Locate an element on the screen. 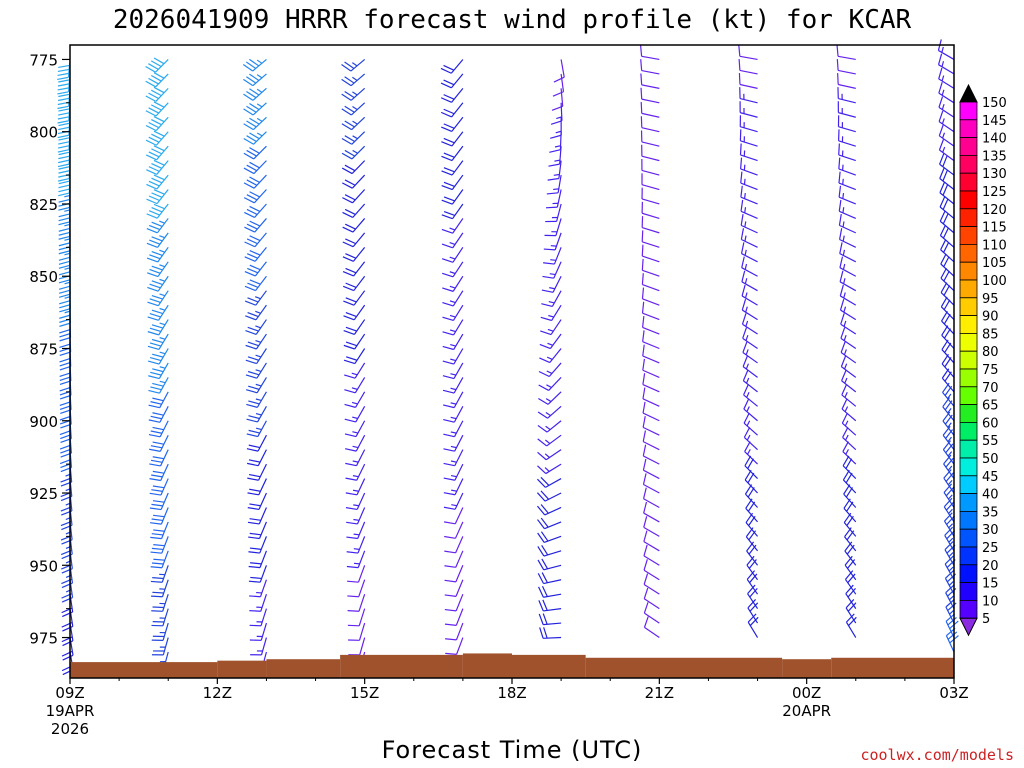 This screenshot has width=1024, height=768. colorbar-swatch is located at coordinates (968, 218).